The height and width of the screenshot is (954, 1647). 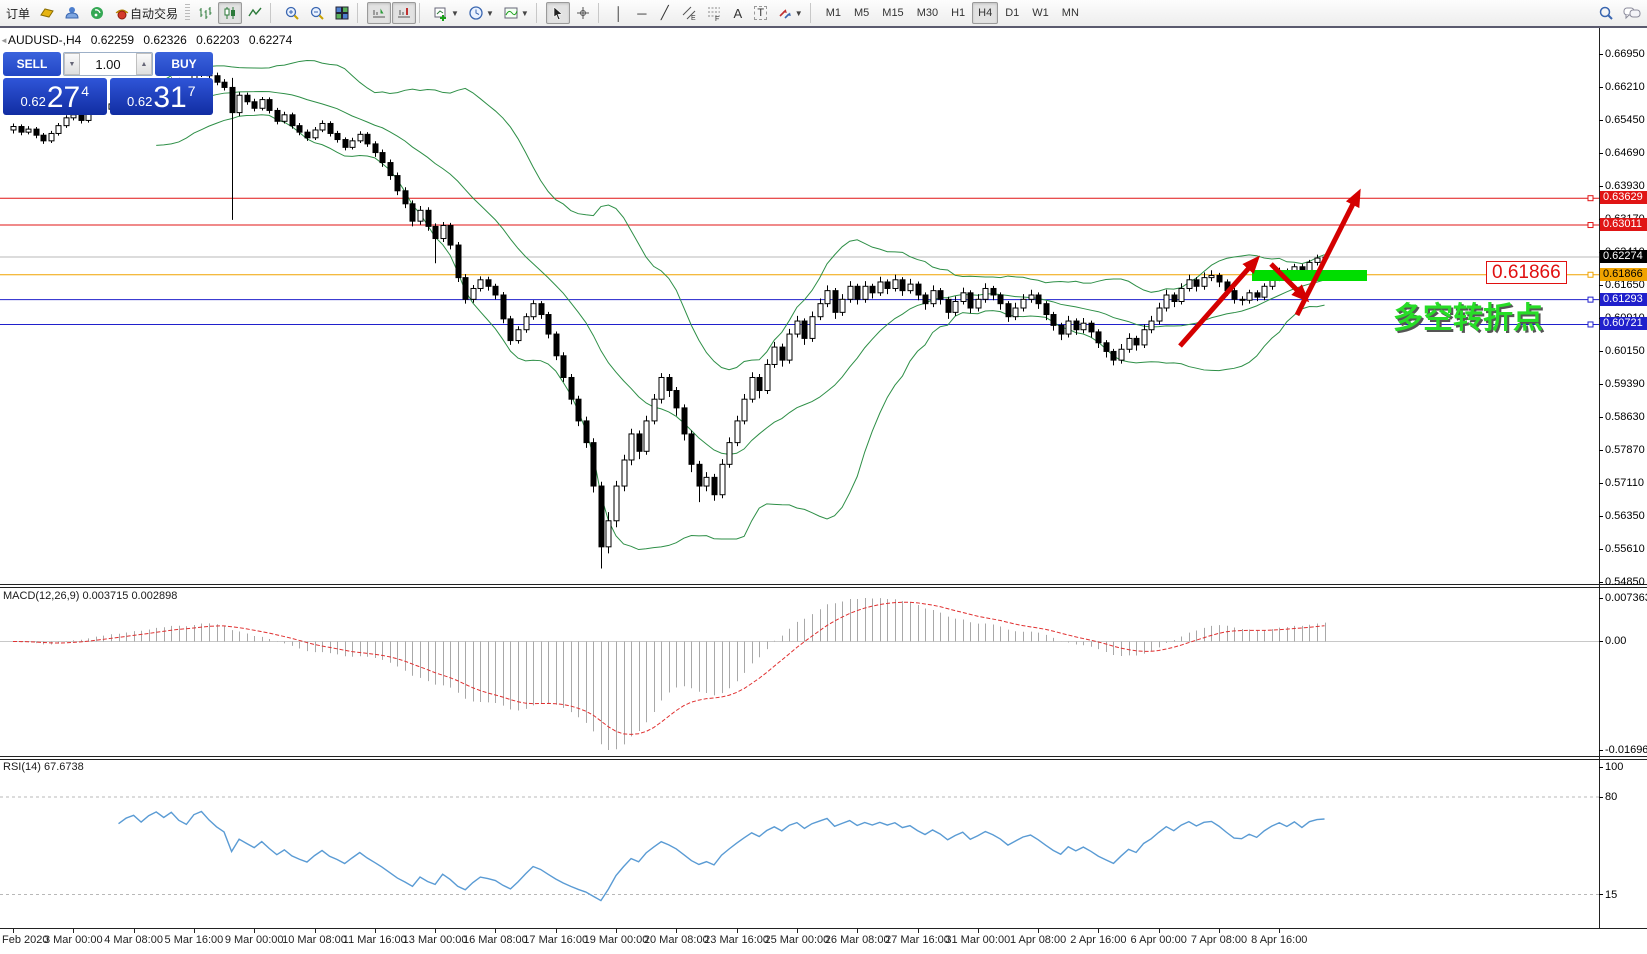 What do you see at coordinates (618, 13) in the screenshot?
I see `vertical-line-button: │` at bounding box center [618, 13].